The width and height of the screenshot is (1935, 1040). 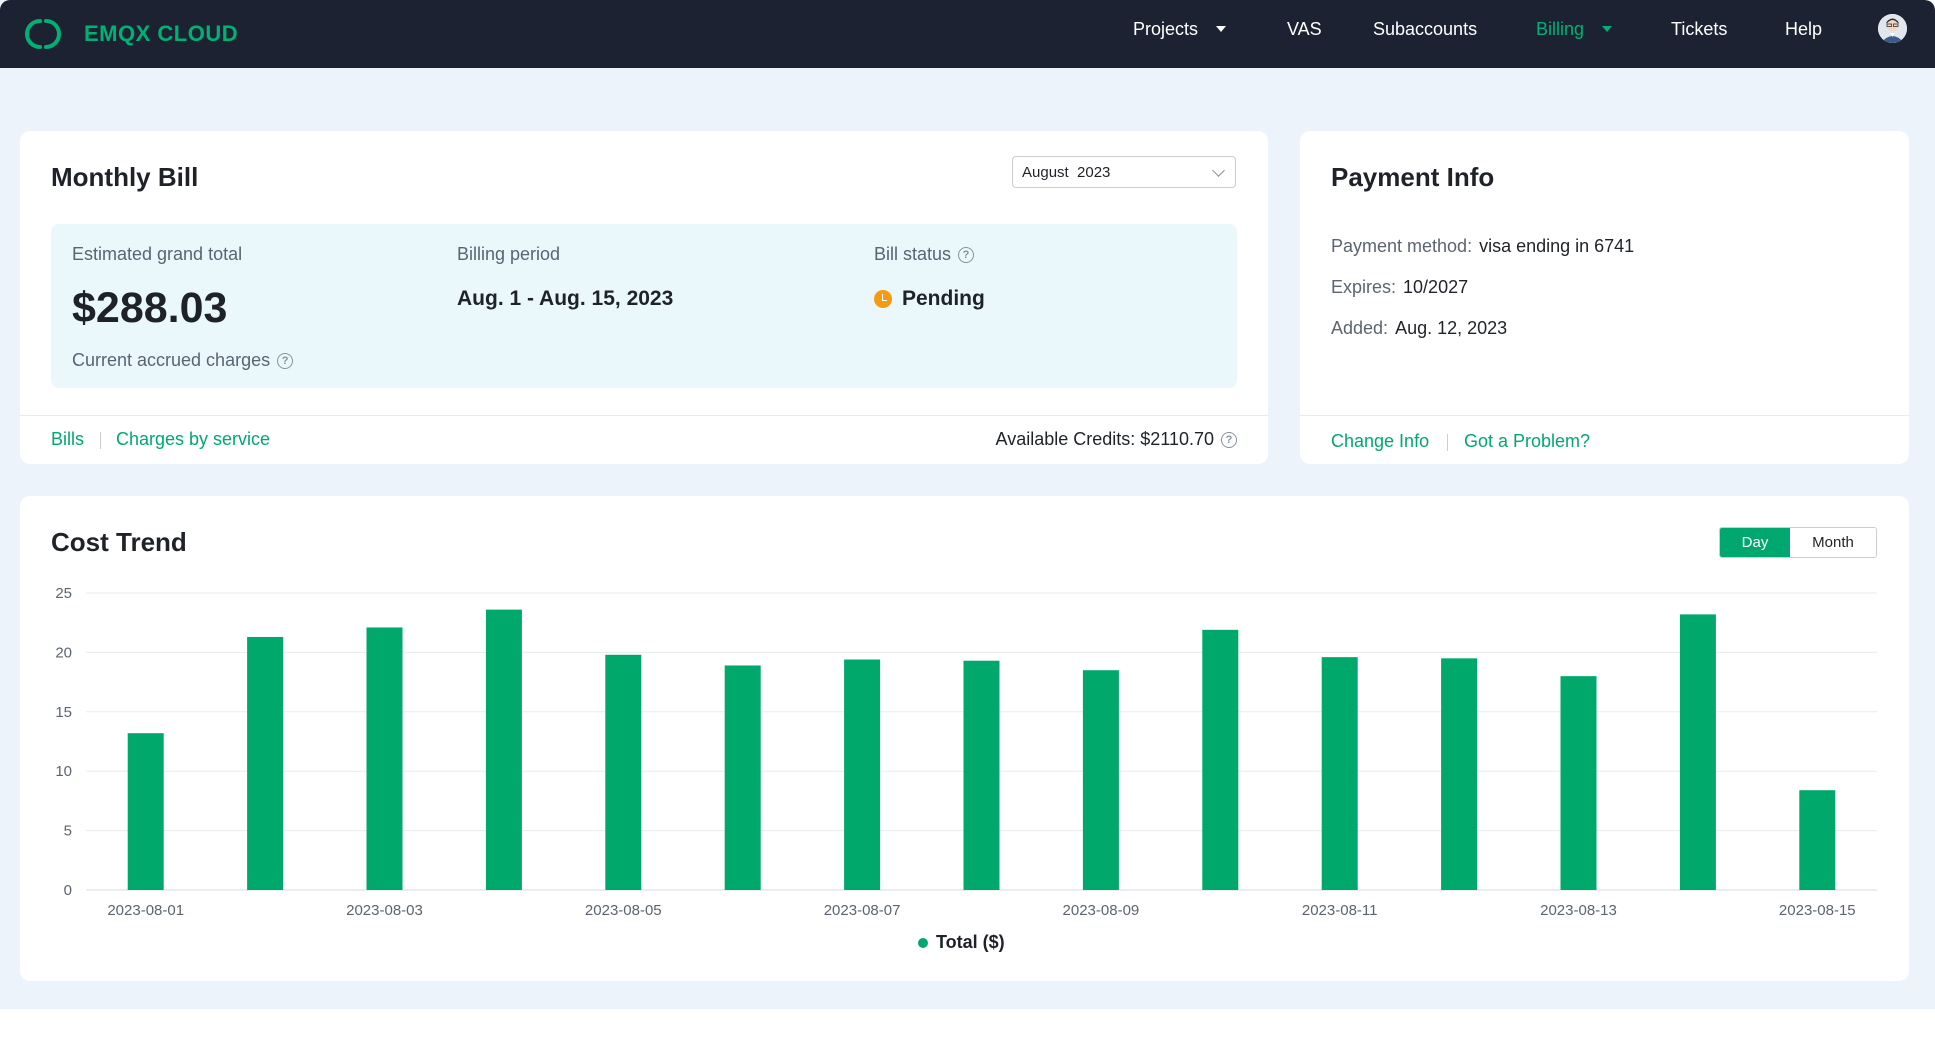 I want to click on user-avatar-icon, so click(x=1892, y=28).